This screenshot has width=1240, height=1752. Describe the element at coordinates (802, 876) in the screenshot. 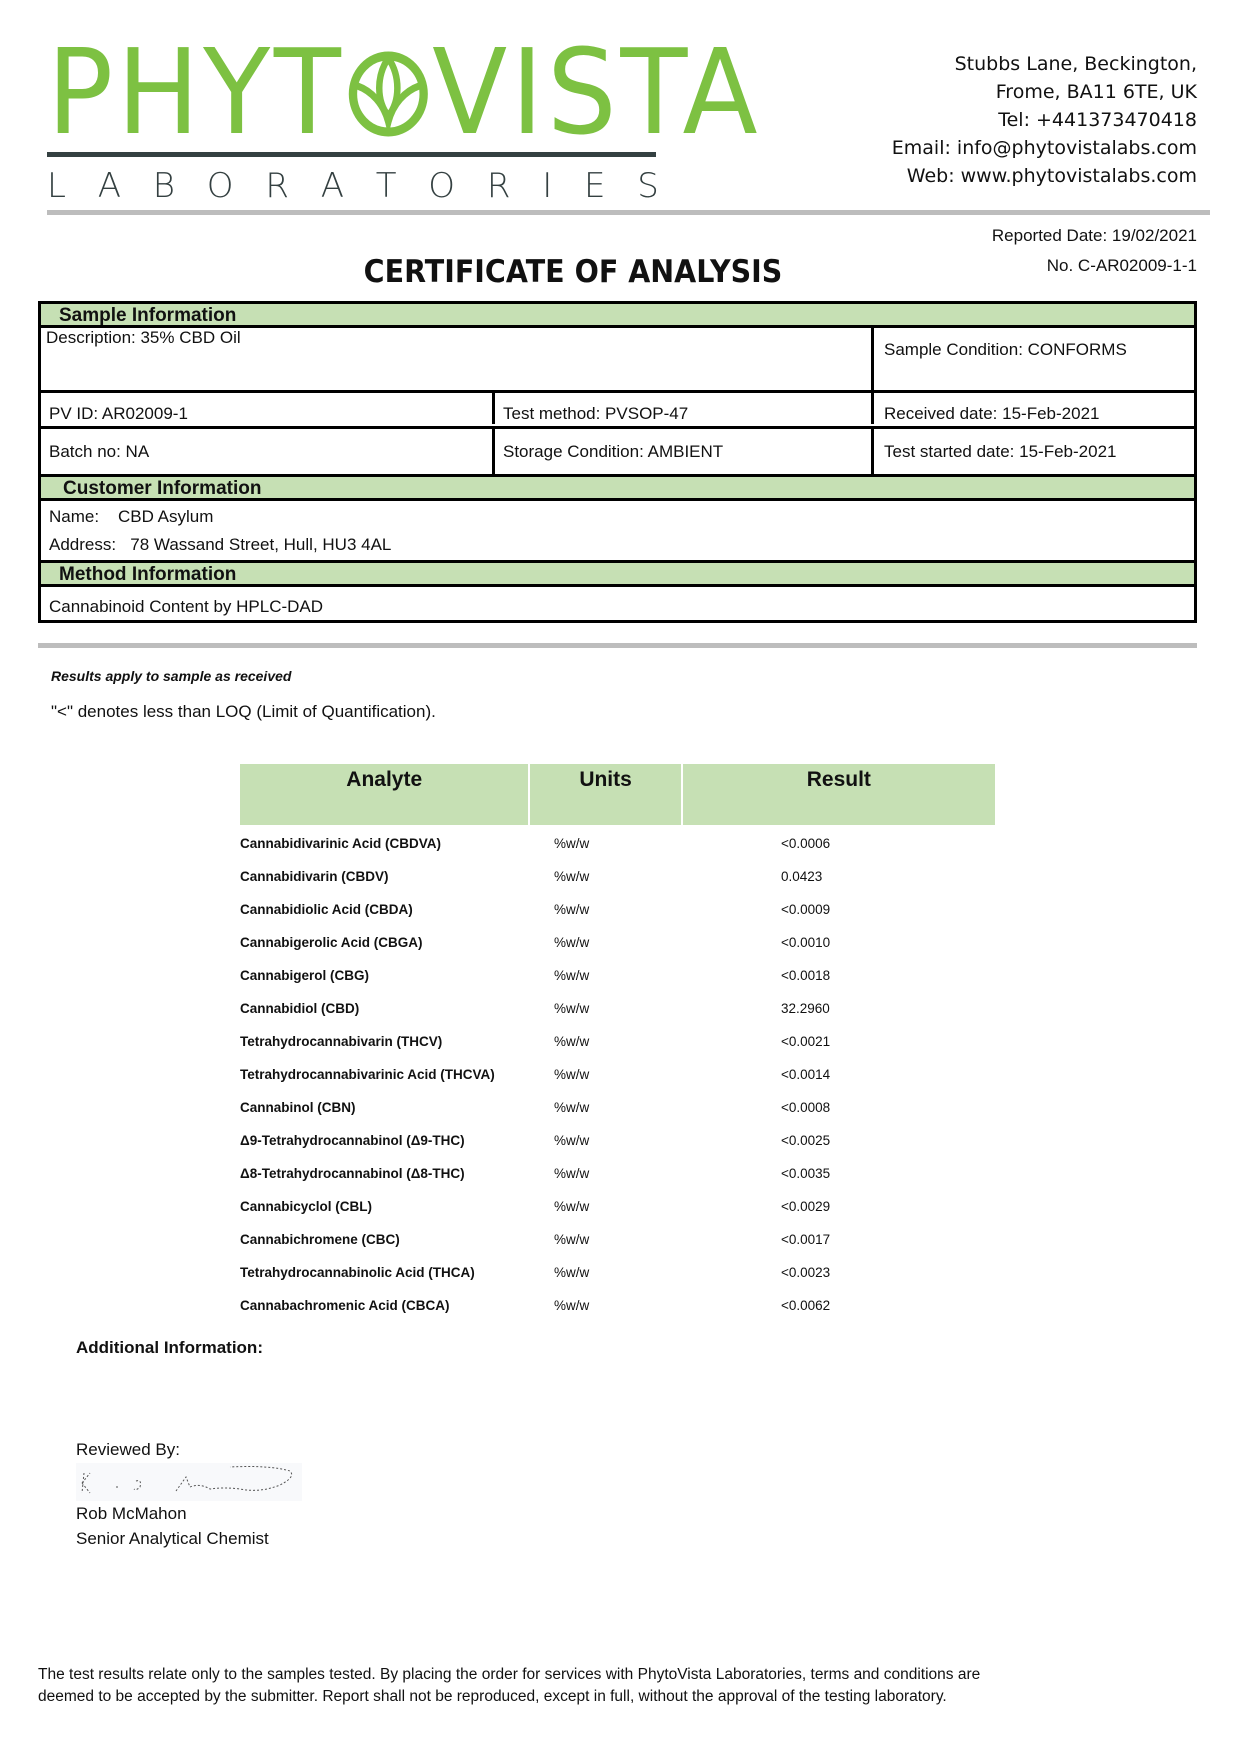

I see `result-cell: 0.0423` at that location.